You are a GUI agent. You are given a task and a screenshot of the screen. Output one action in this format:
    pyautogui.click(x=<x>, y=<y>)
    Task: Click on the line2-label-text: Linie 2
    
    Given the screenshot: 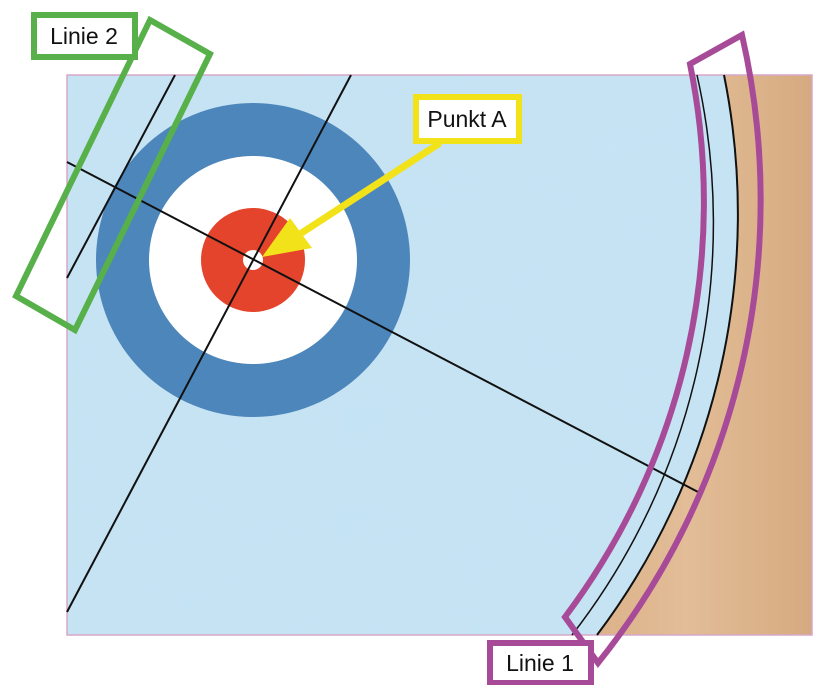 What is the action you would take?
    pyautogui.click(x=84, y=36)
    